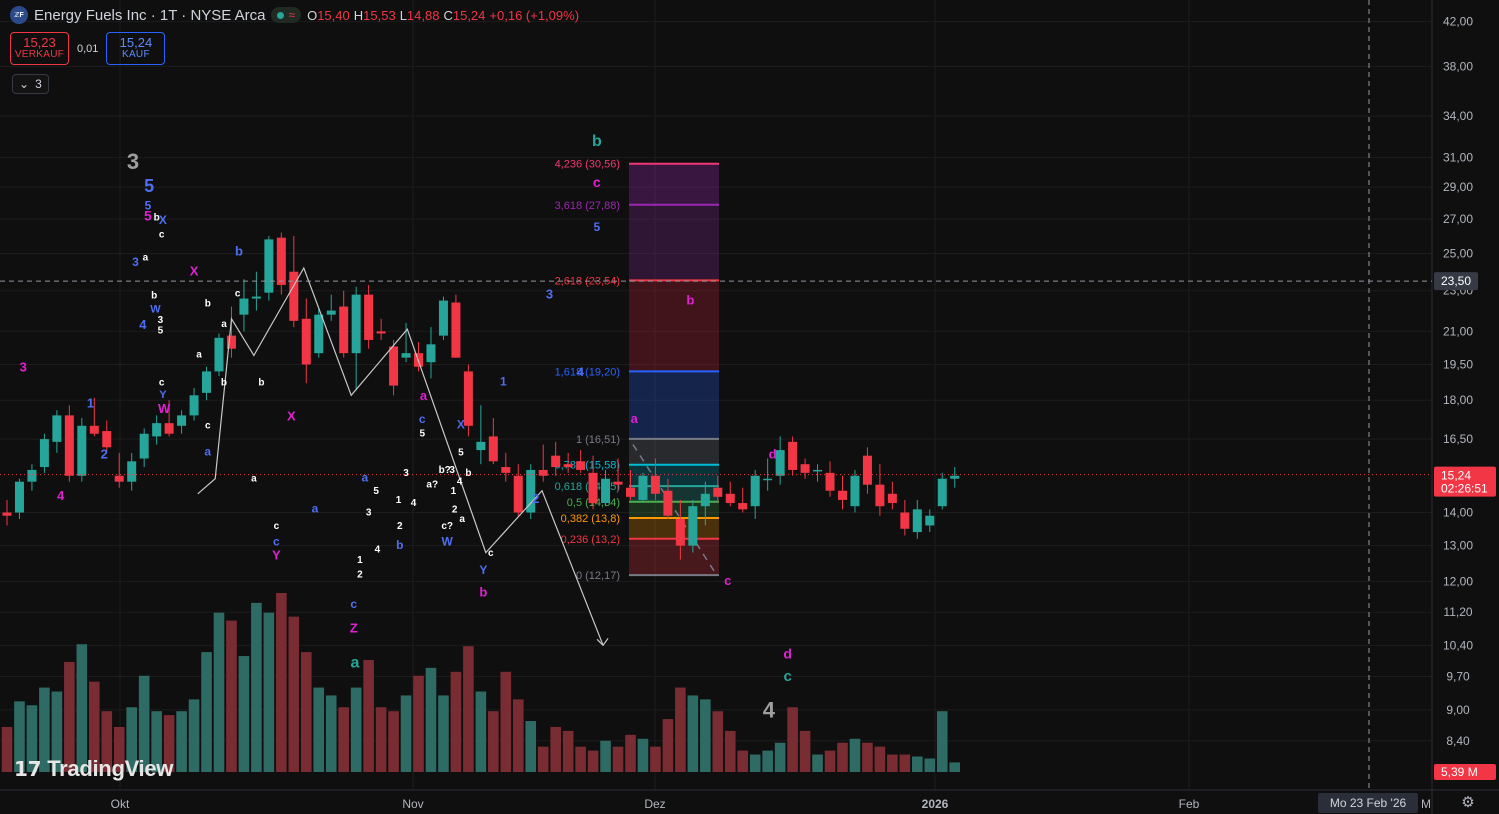  I want to click on time-axis-label: Okt, so click(120, 804).